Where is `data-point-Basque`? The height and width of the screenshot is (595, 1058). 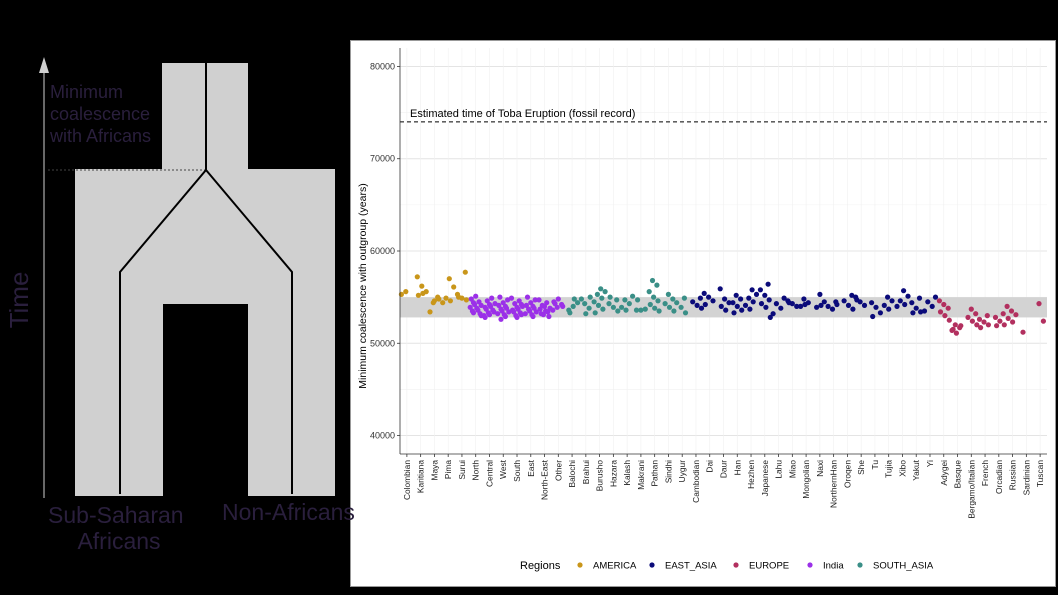
data-point-Basque is located at coordinates (955, 325).